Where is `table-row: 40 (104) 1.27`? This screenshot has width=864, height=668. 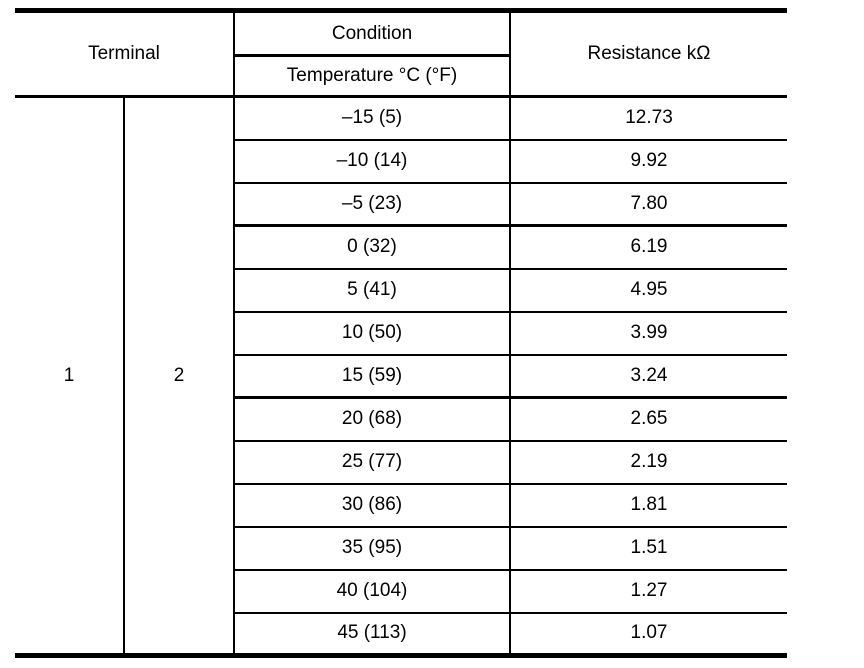 table-row: 40 (104) 1.27 is located at coordinates (401, 591).